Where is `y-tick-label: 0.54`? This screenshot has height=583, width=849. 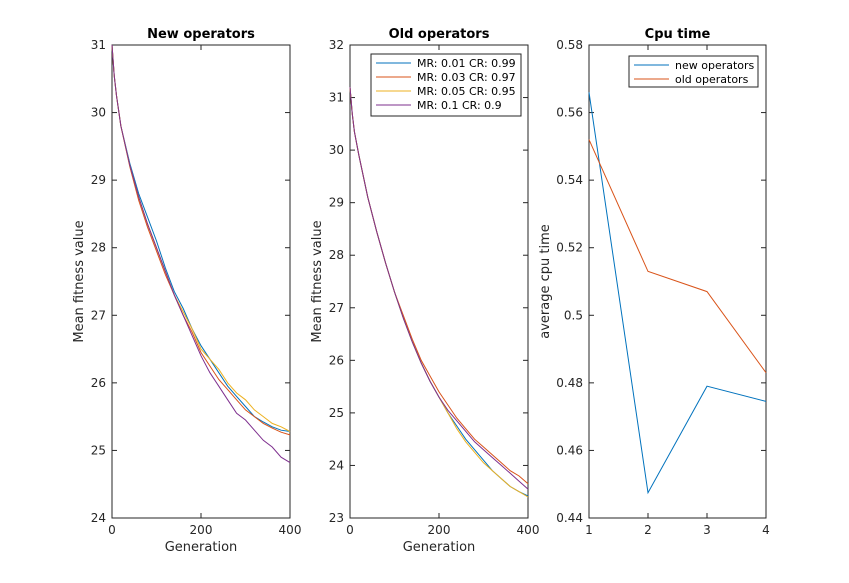 y-tick-label: 0.54 is located at coordinates (569, 180).